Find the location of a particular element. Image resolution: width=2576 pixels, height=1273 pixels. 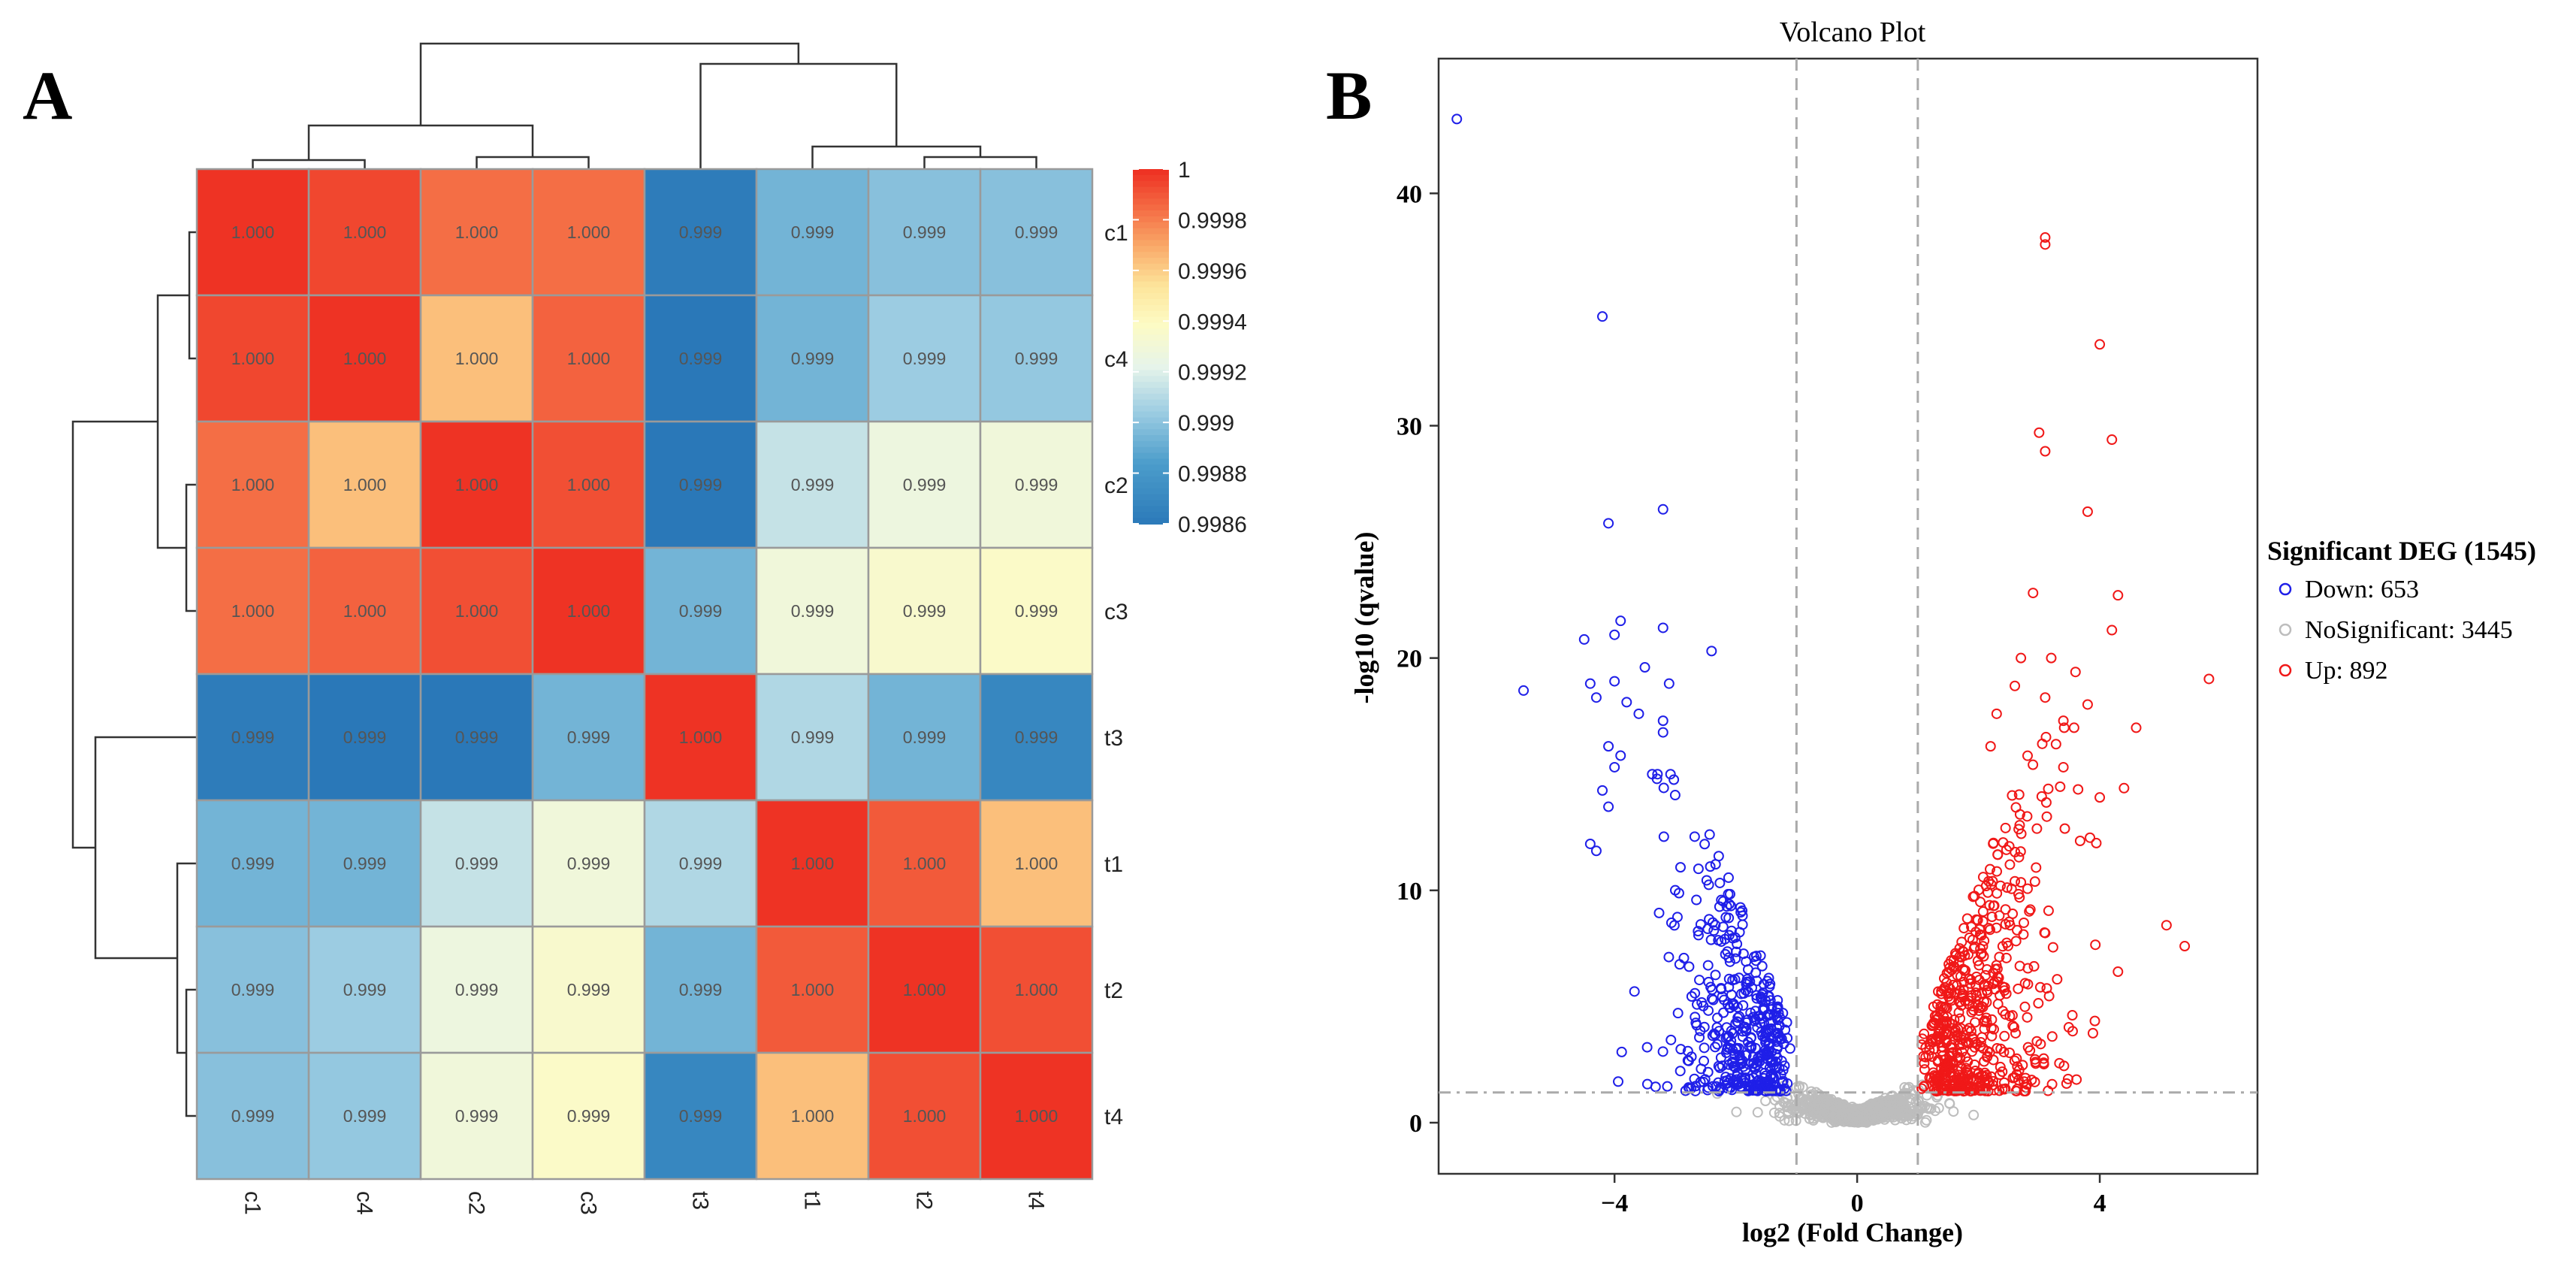

volcano-y-axis-label: -log10 (qvalue) is located at coordinates (1364, 618).